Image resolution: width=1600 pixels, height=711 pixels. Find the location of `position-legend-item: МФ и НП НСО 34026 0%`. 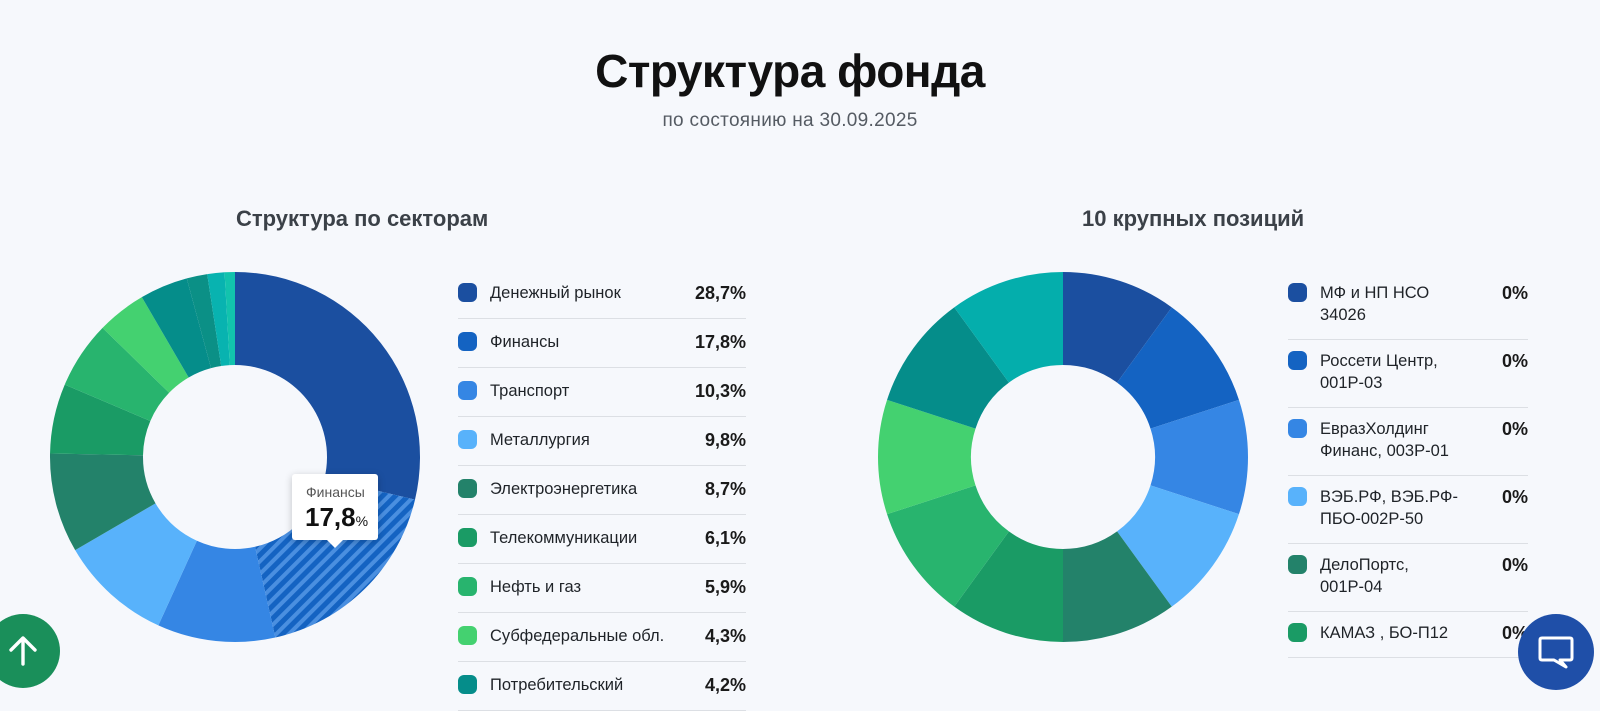

position-legend-item: МФ и НП НСО 34026 0% is located at coordinates (1408, 306).